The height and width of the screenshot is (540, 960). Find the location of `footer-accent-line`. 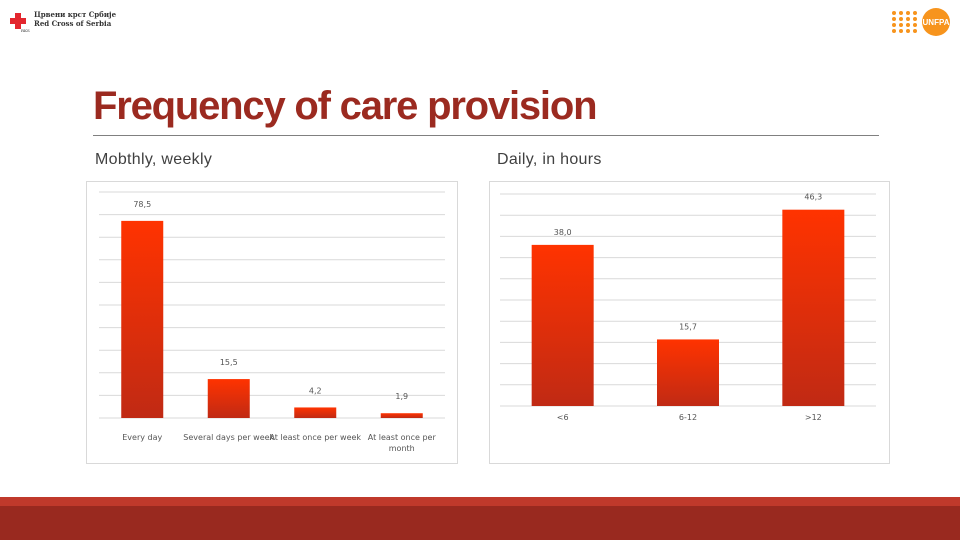

footer-accent-line is located at coordinates (480, 501).